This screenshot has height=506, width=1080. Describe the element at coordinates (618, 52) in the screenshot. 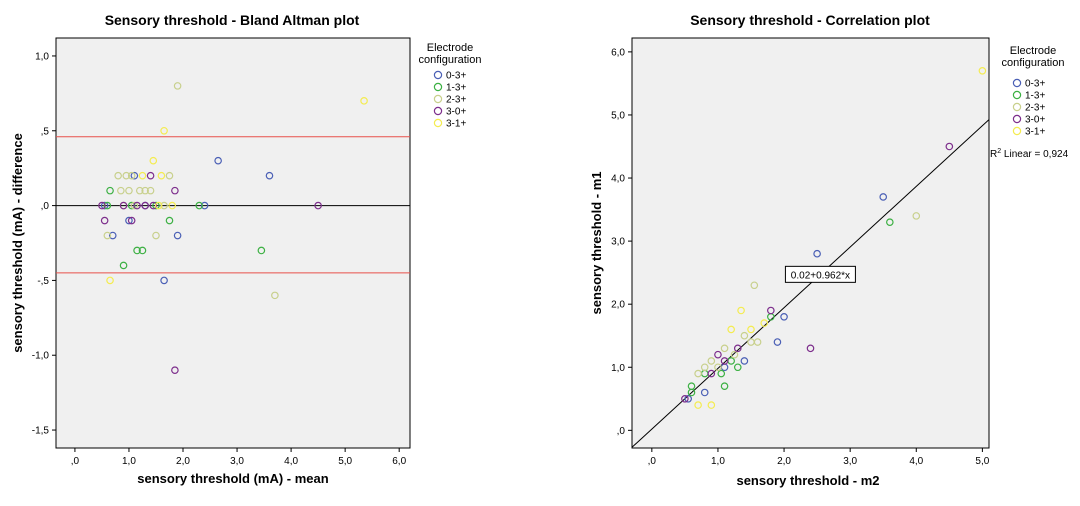

I see `y-tick-label: 6,0` at that location.